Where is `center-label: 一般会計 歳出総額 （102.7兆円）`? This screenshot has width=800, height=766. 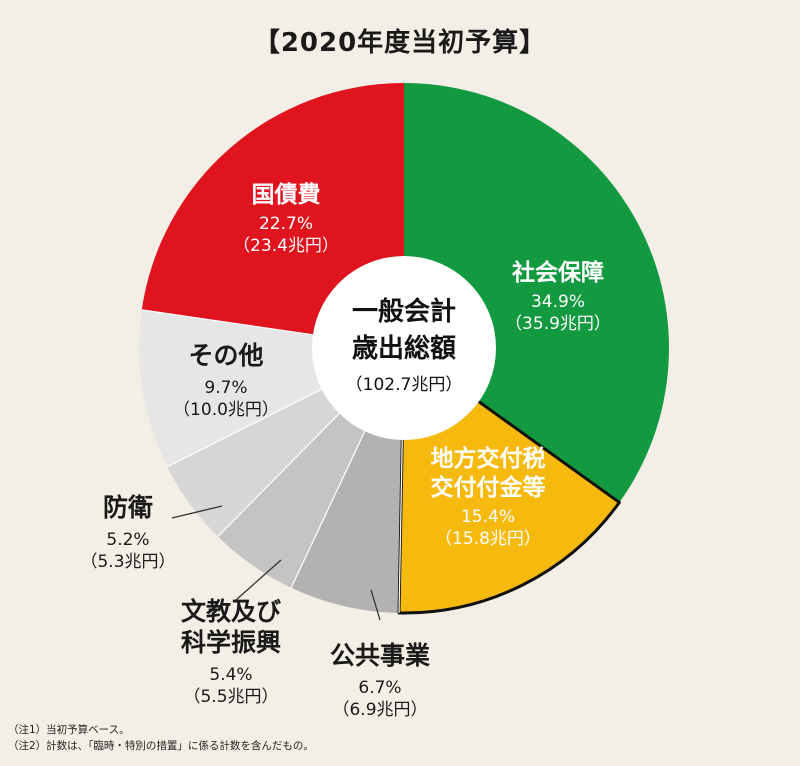 center-label: 一般会計 歳出総額 （102.7兆円） is located at coordinates (404, 345).